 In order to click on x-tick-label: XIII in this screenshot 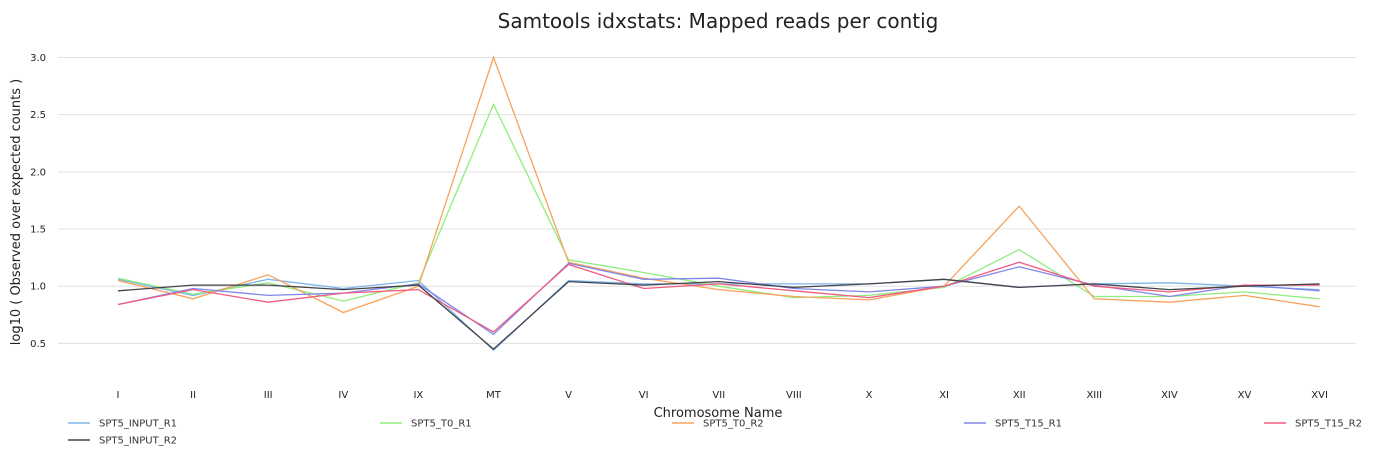, I will do `click(1094, 395)`.